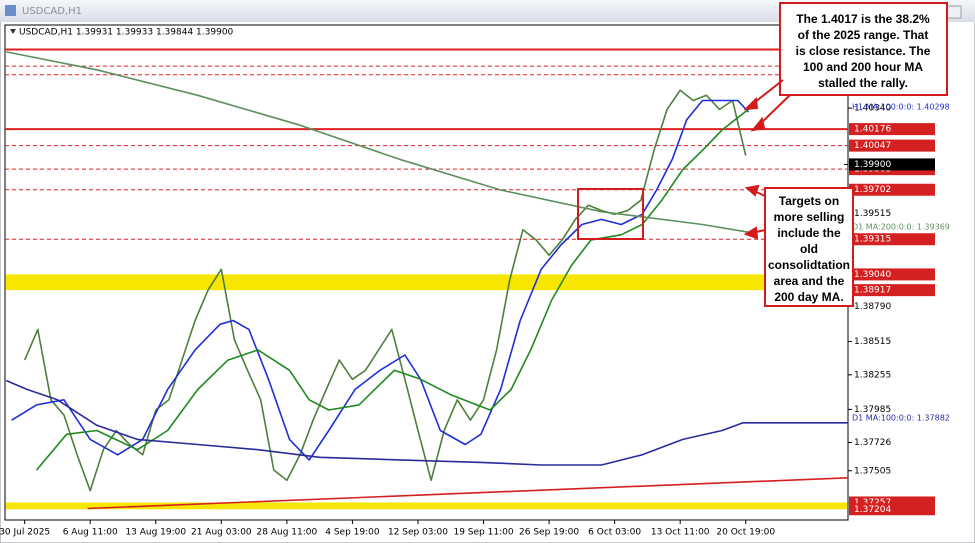 The height and width of the screenshot is (543, 975). What do you see at coordinates (872, 307) in the screenshot?
I see `y-tick-label: 1.38790` at bounding box center [872, 307].